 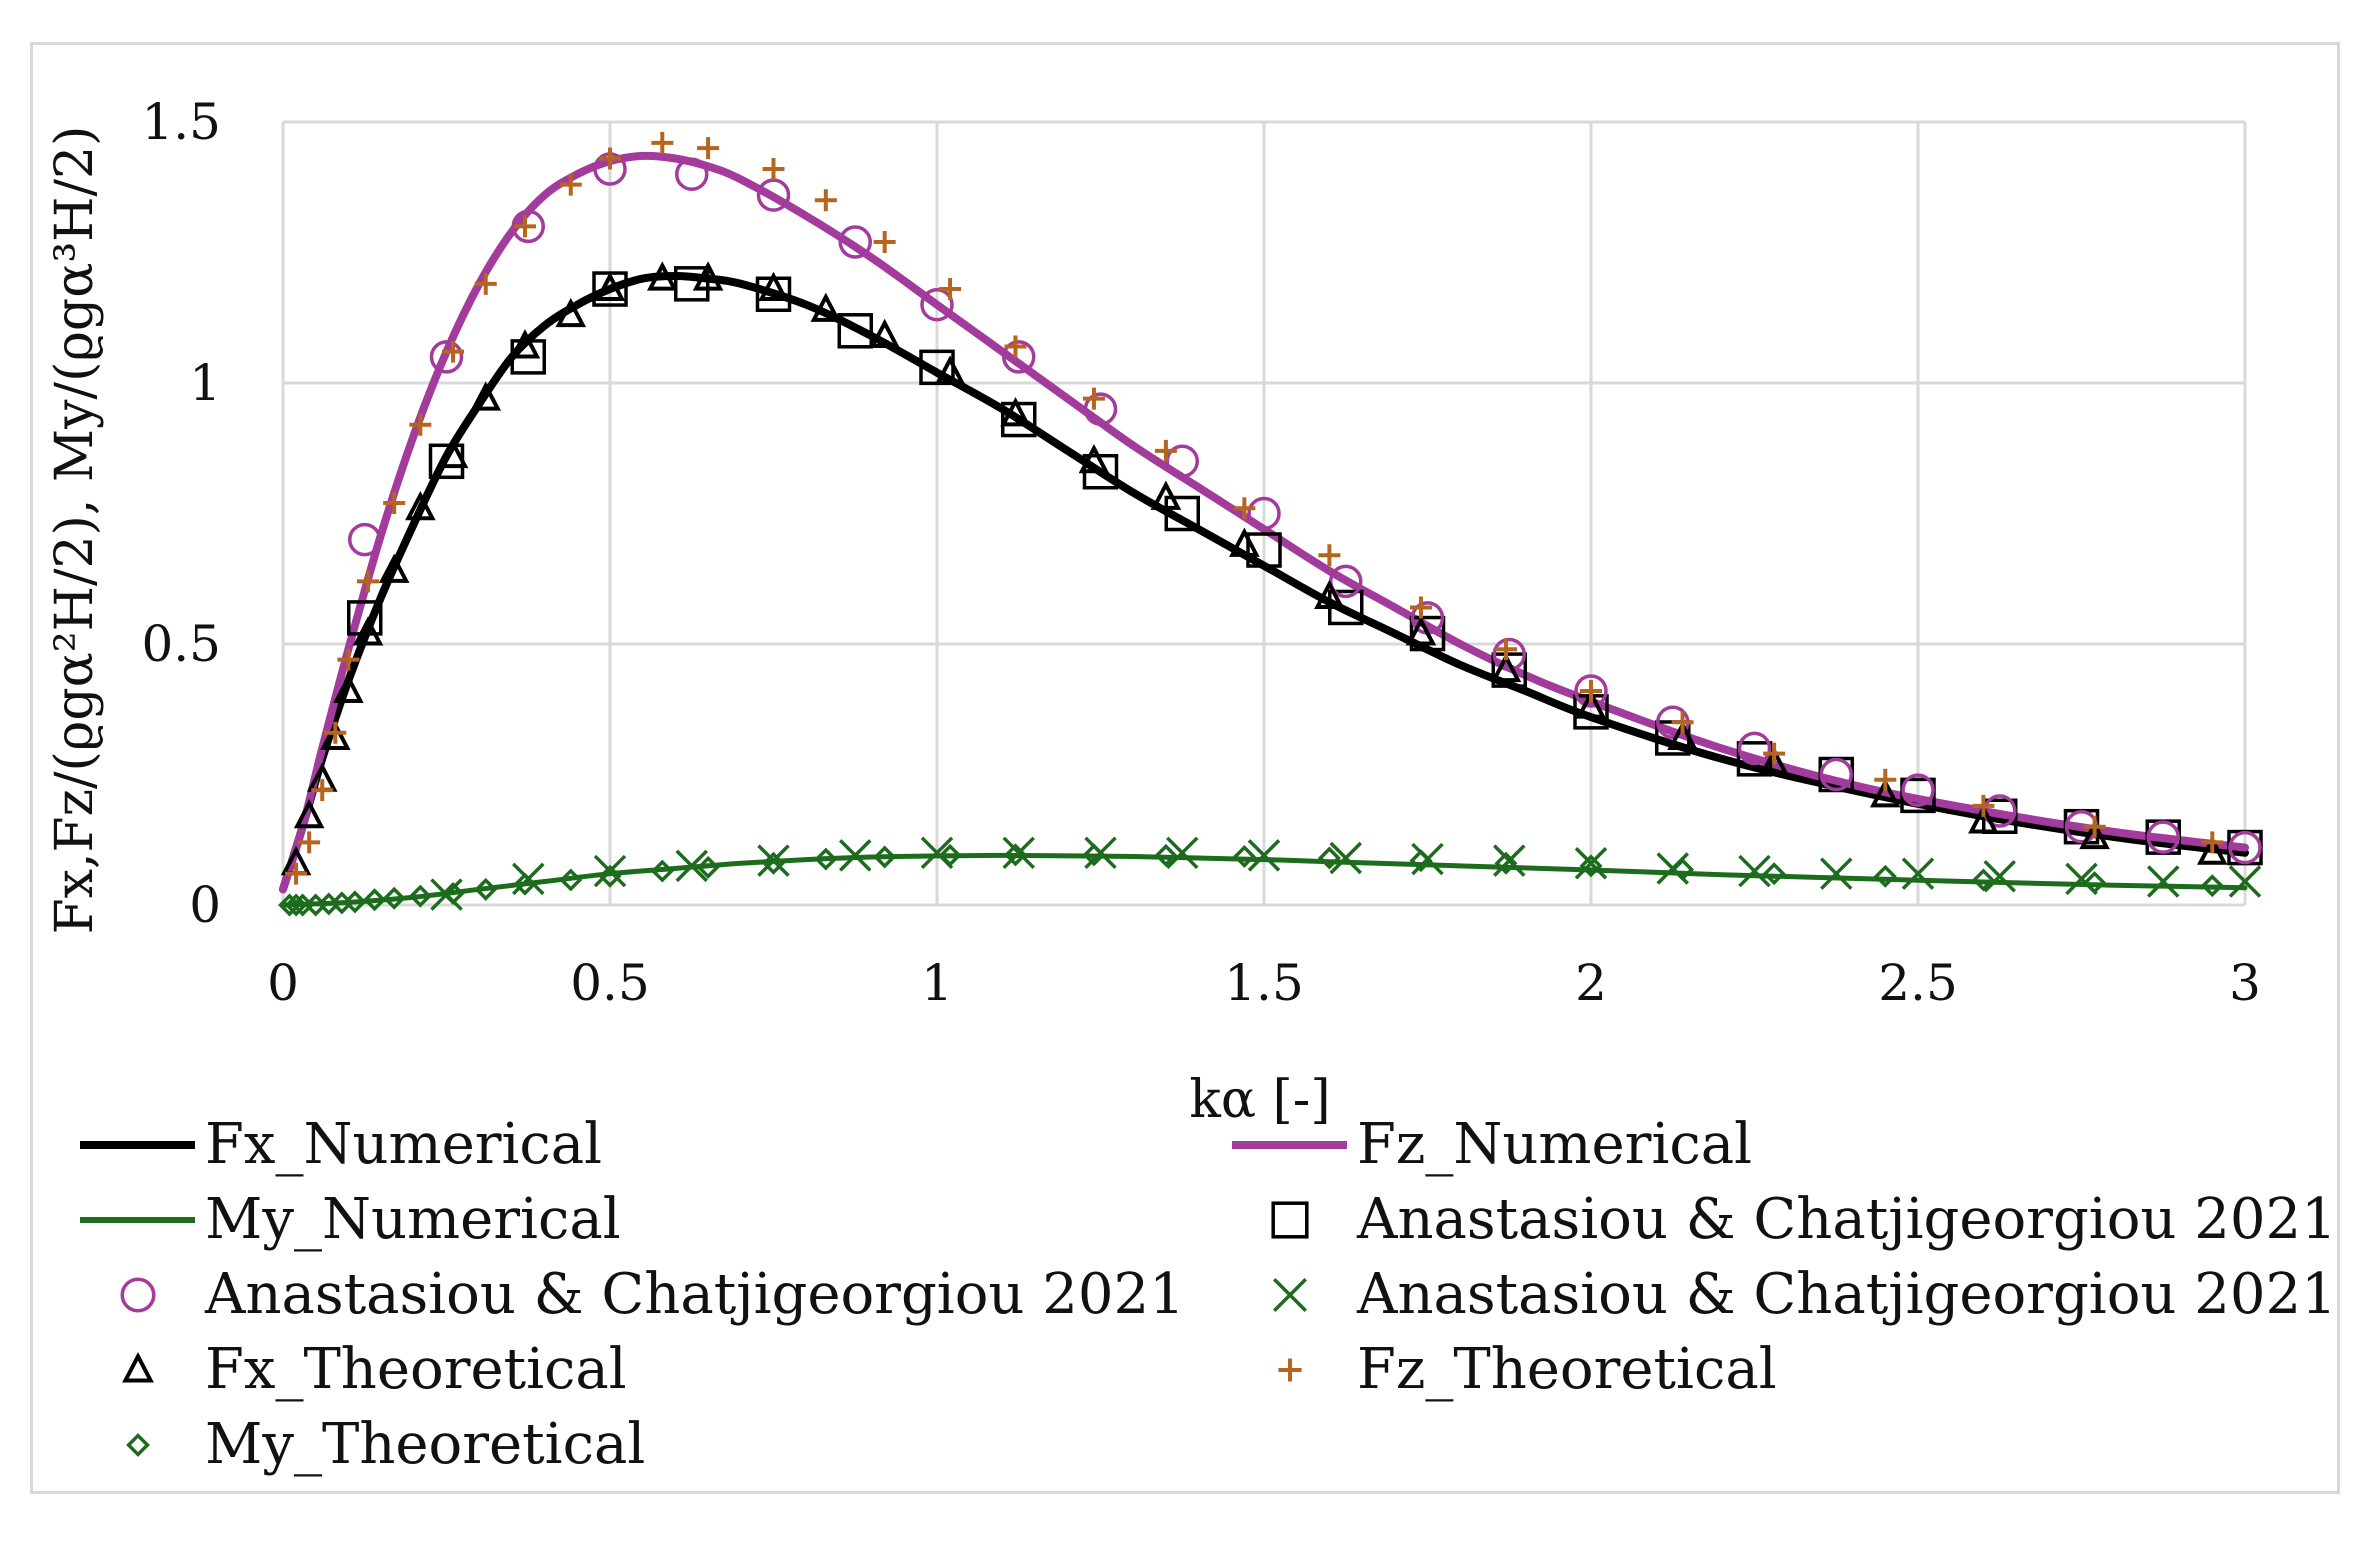 I want to click on x-axis-title: kα [-], so click(x=1259, y=1100).